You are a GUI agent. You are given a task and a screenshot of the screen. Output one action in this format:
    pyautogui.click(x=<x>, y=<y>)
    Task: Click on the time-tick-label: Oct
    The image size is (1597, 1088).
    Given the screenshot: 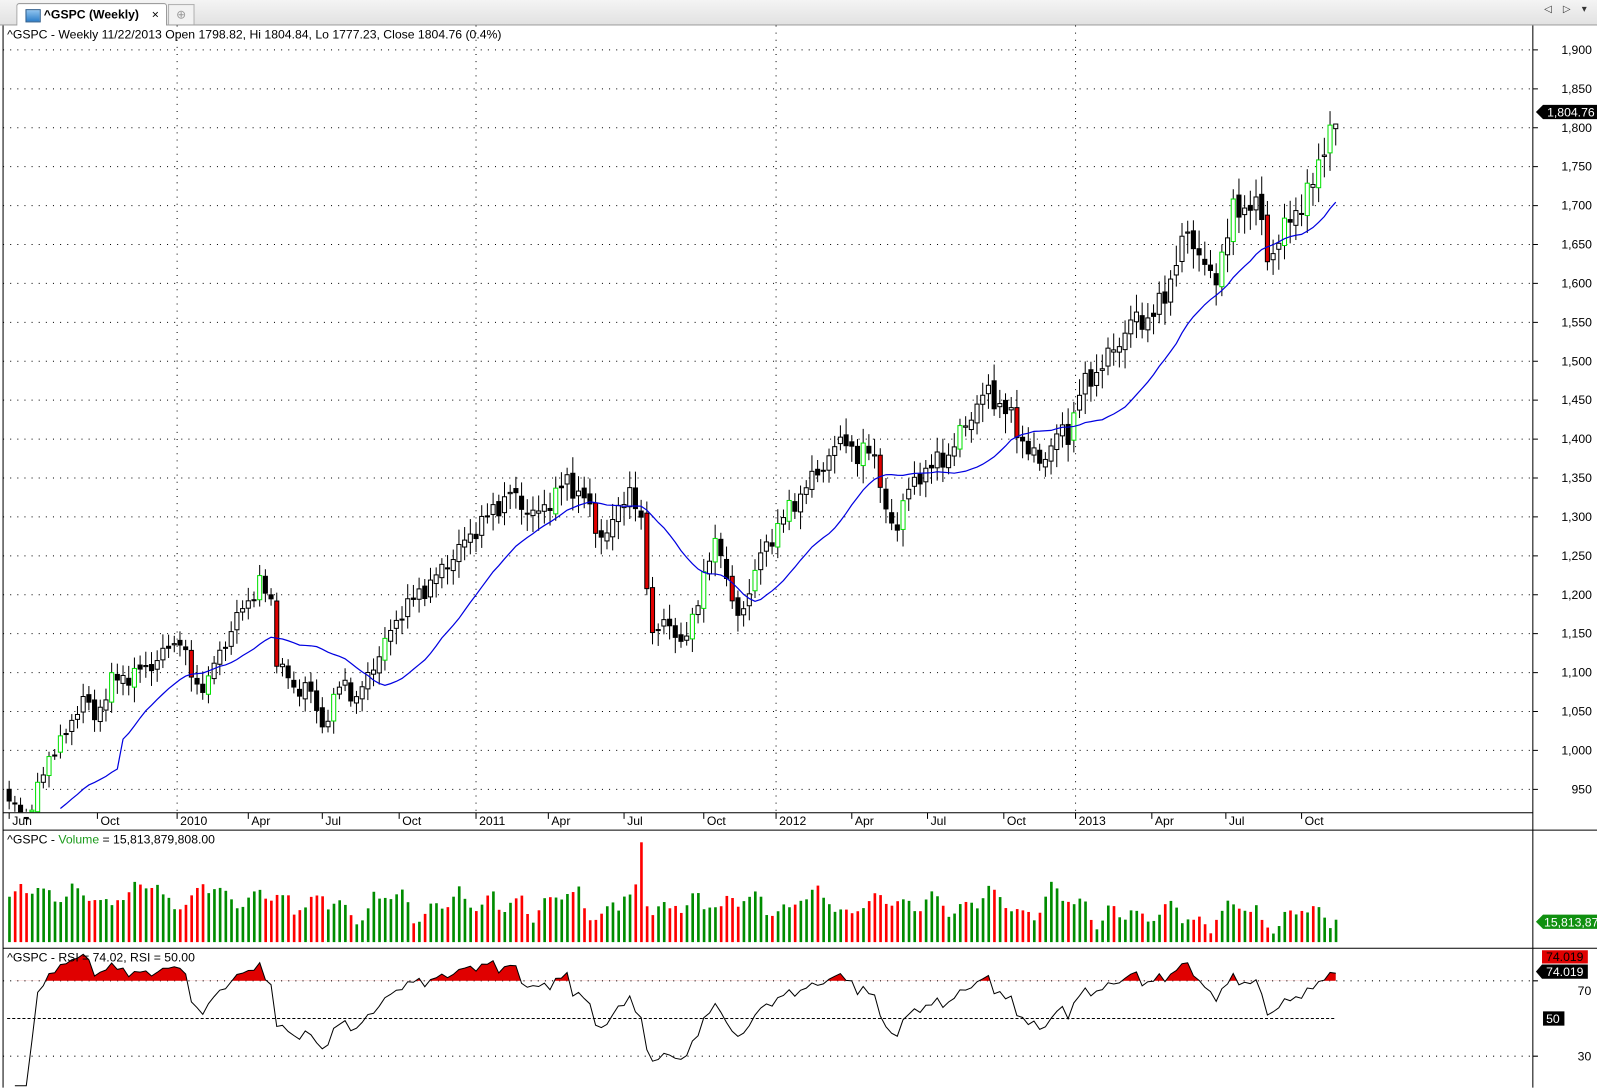 What is the action you would take?
    pyautogui.click(x=110, y=821)
    